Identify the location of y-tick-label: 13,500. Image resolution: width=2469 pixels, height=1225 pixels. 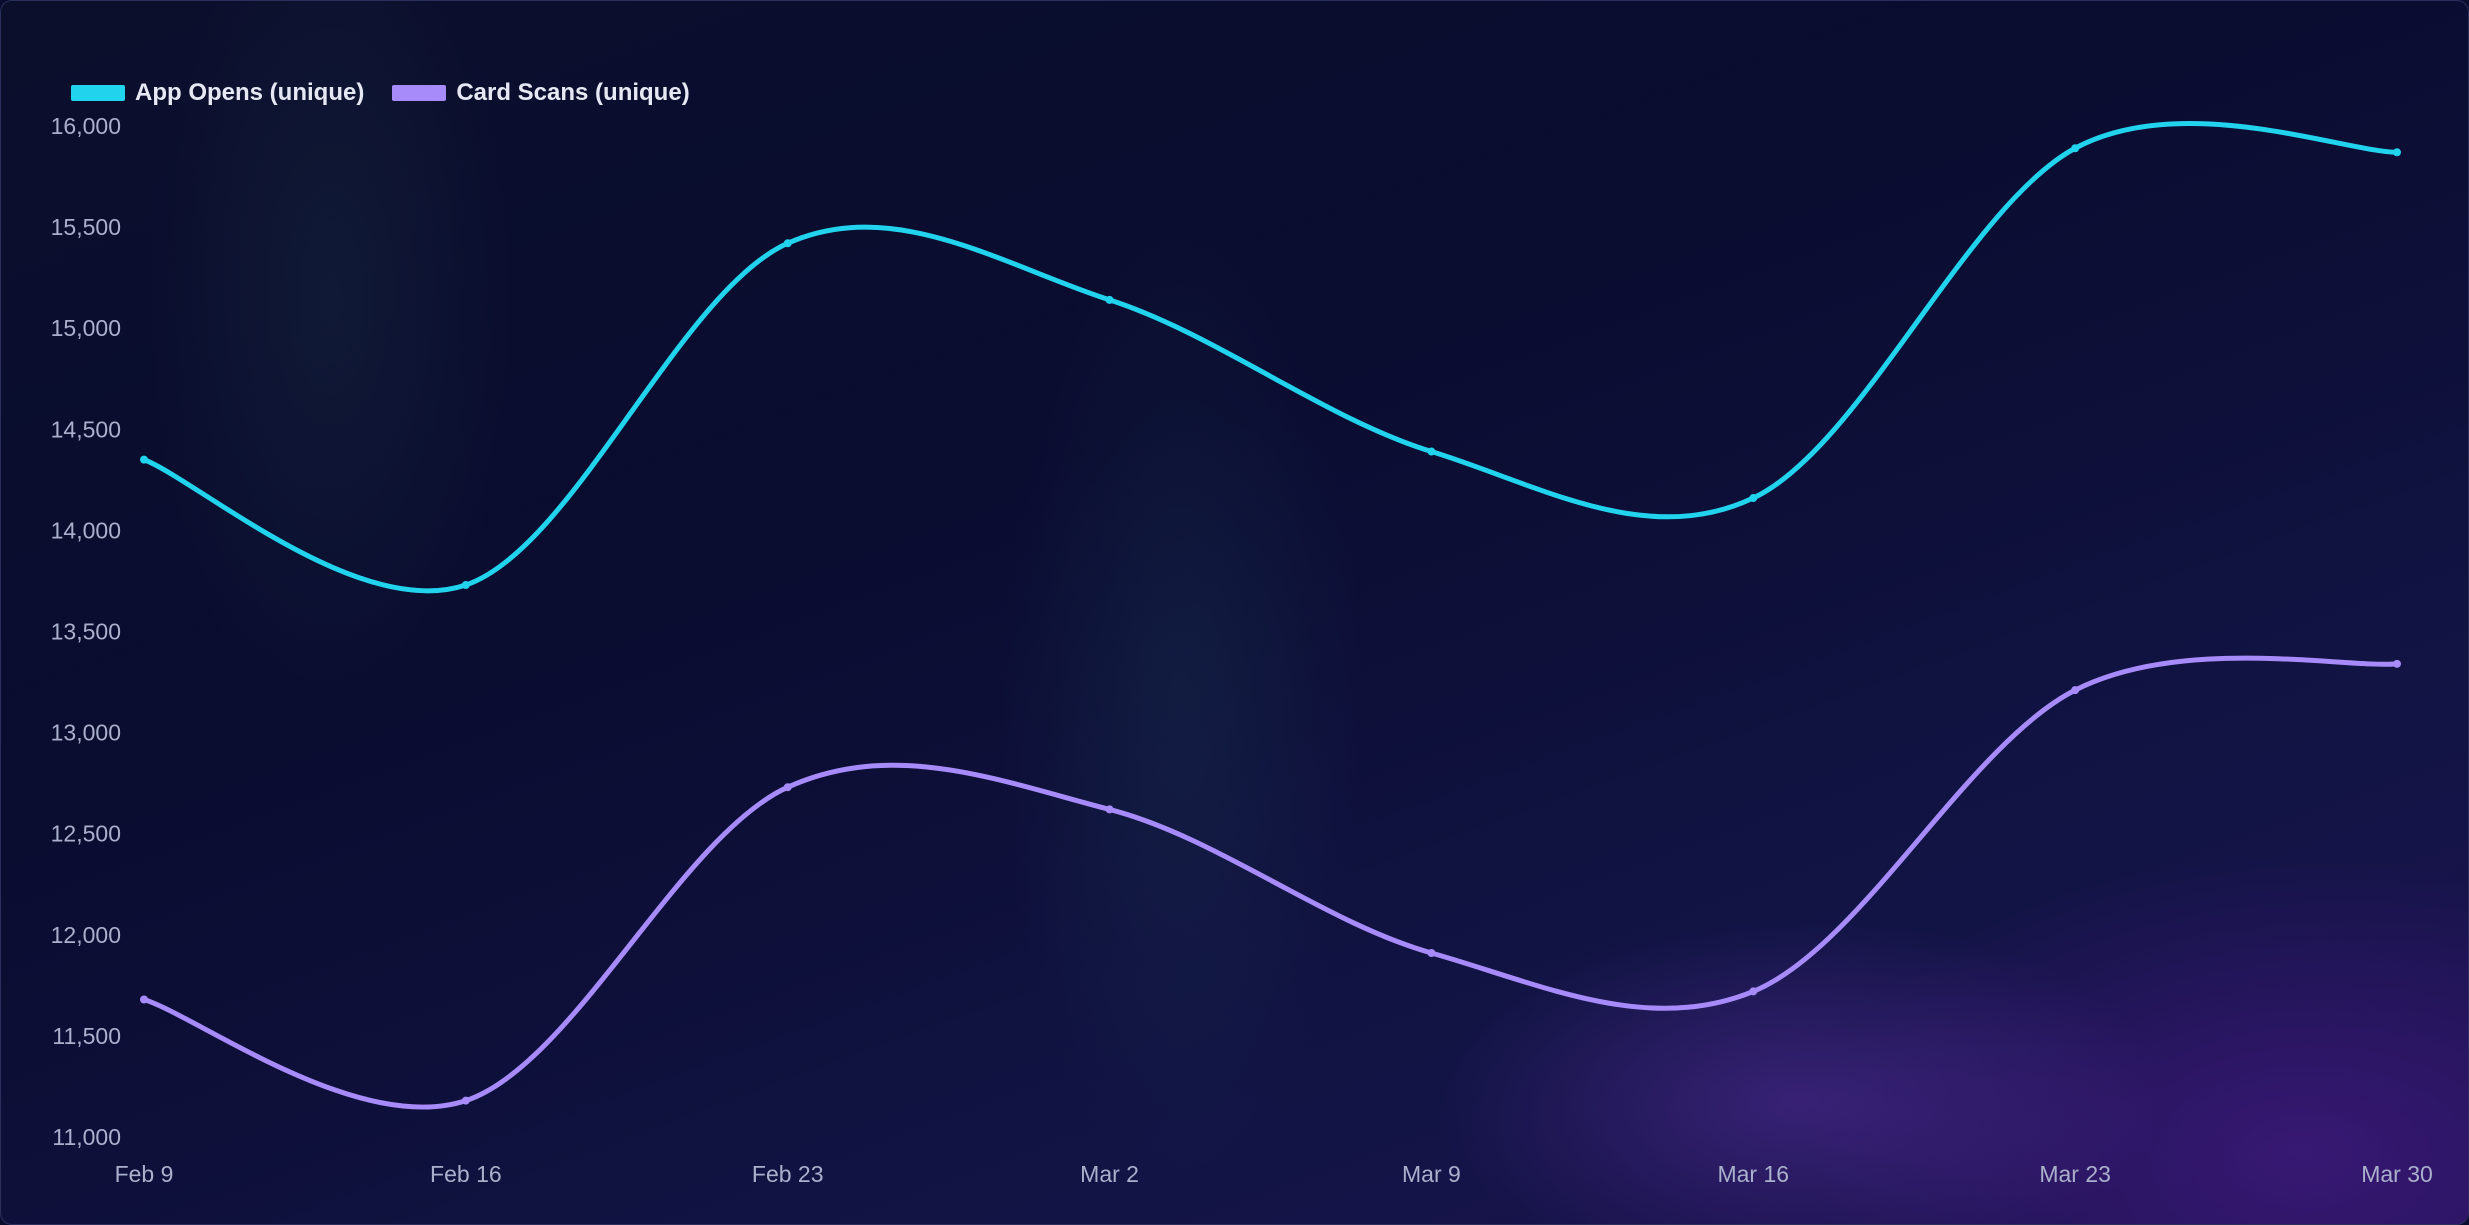
(86, 632).